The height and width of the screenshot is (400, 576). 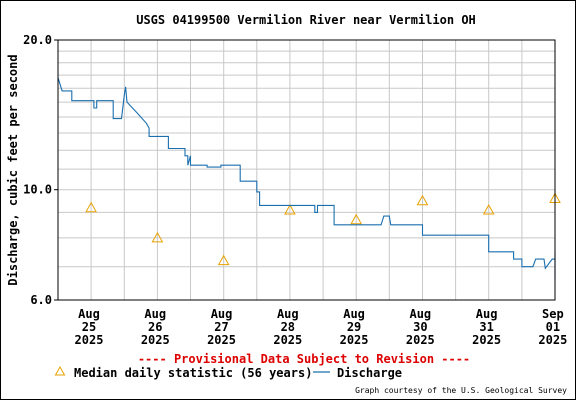 I want to click on x-tick-label: 29, so click(x=354, y=327).